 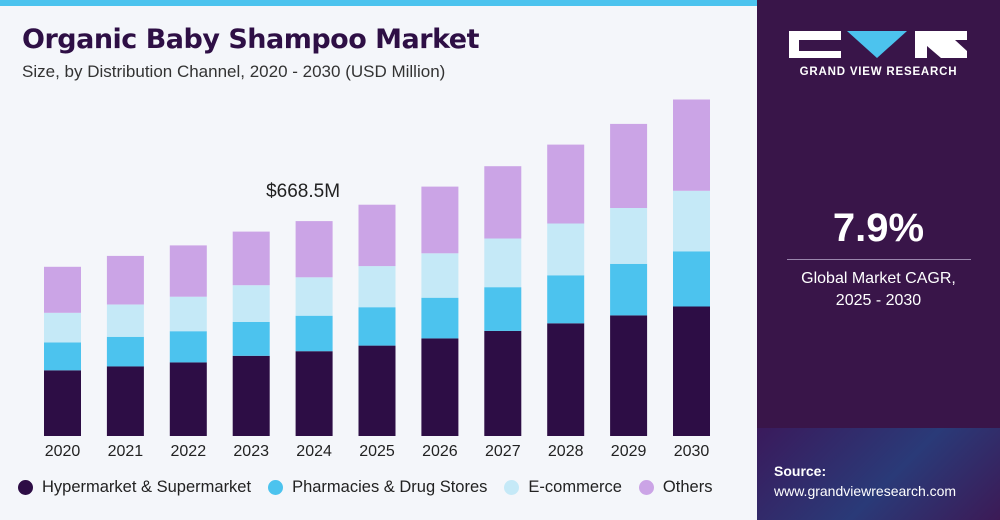 I want to click on bar-2020-pharmacies-drug-stores, so click(x=62, y=356).